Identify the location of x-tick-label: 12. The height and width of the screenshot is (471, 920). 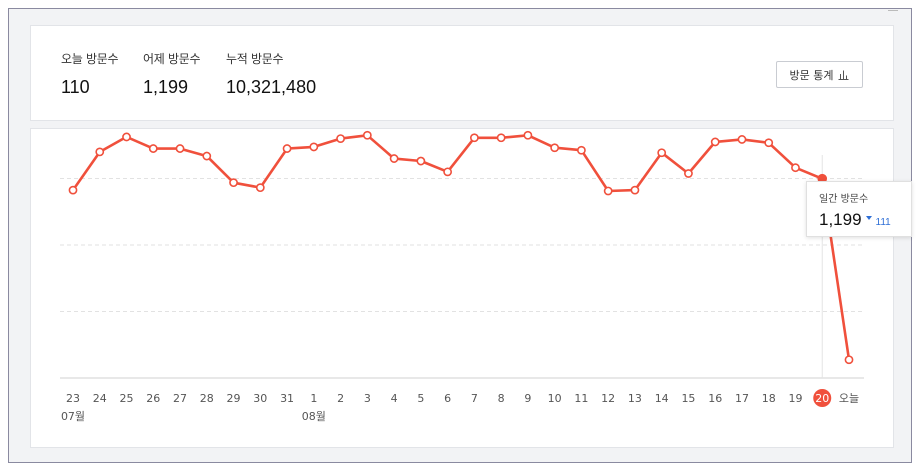
(608, 398).